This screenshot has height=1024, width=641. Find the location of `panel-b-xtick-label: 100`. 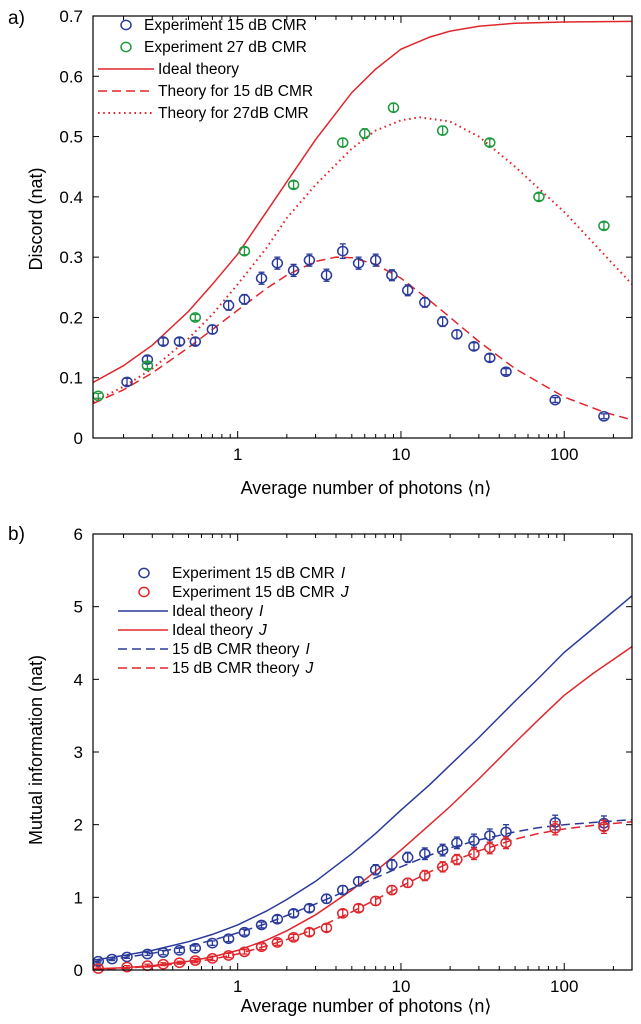

panel-b-xtick-label: 100 is located at coordinates (564, 986).